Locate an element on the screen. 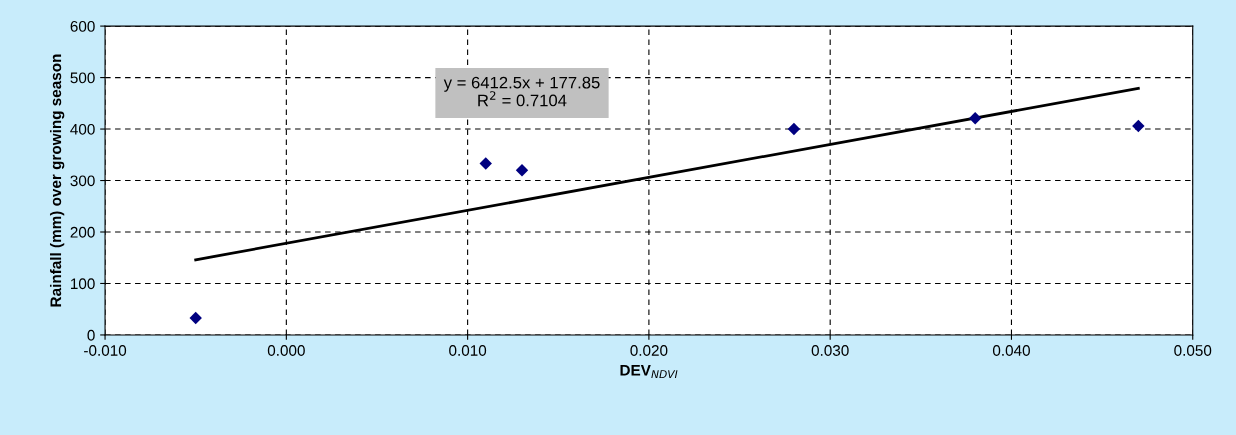  y-tick-label: 500 is located at coordinates (82, 78).